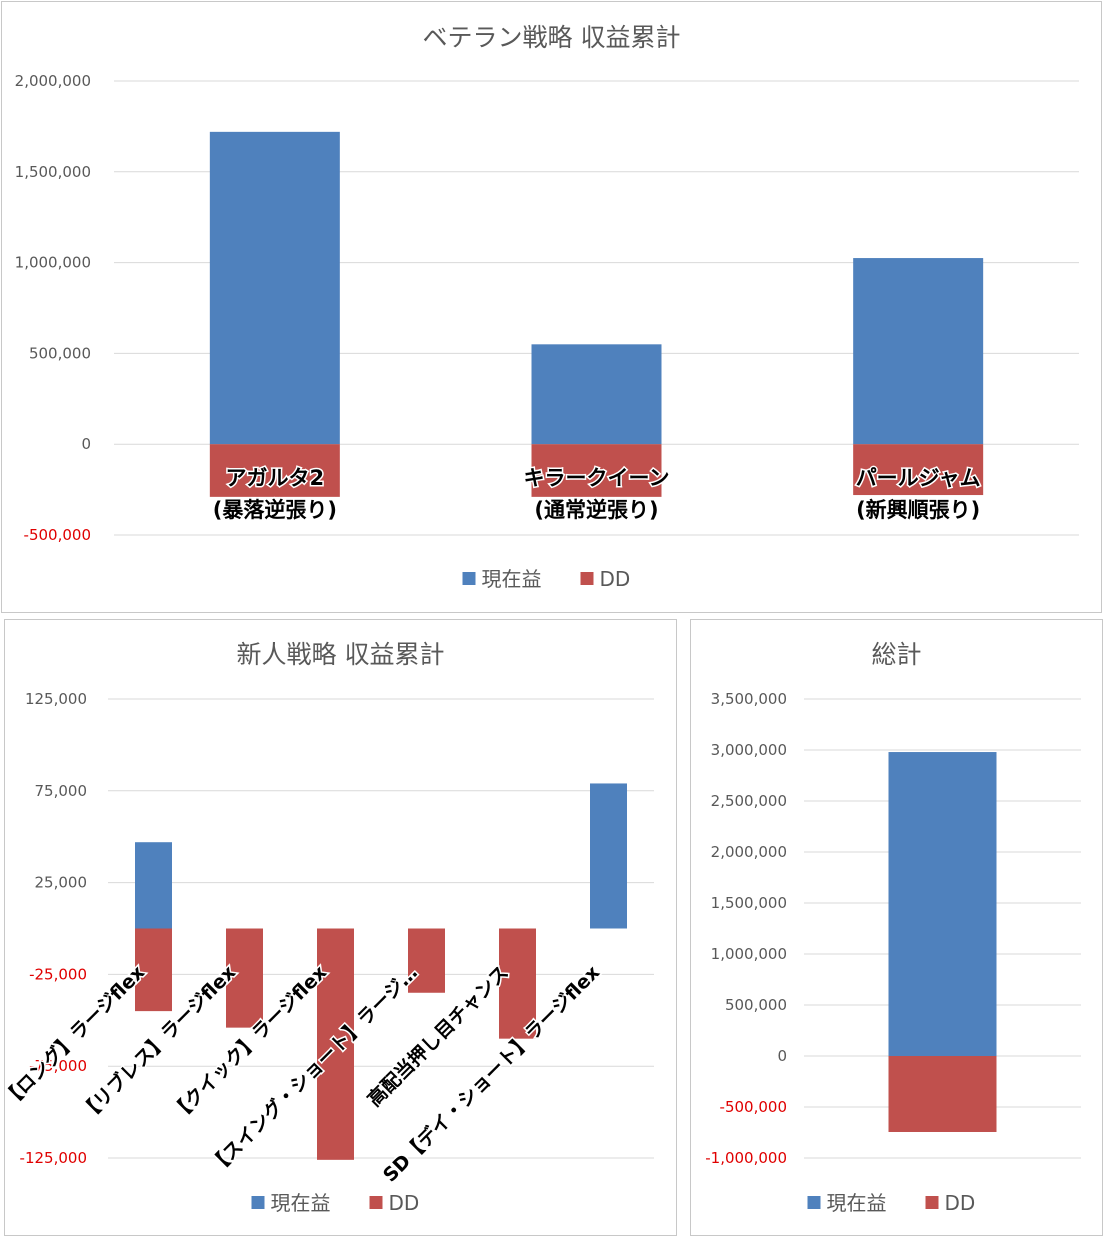 The height and width of the screenshot is (1237, 1105). What do you see at coordinates (275, 478) in the screenshot?
I see `category-label: アガルタ2` at bounding box center [275, 478].